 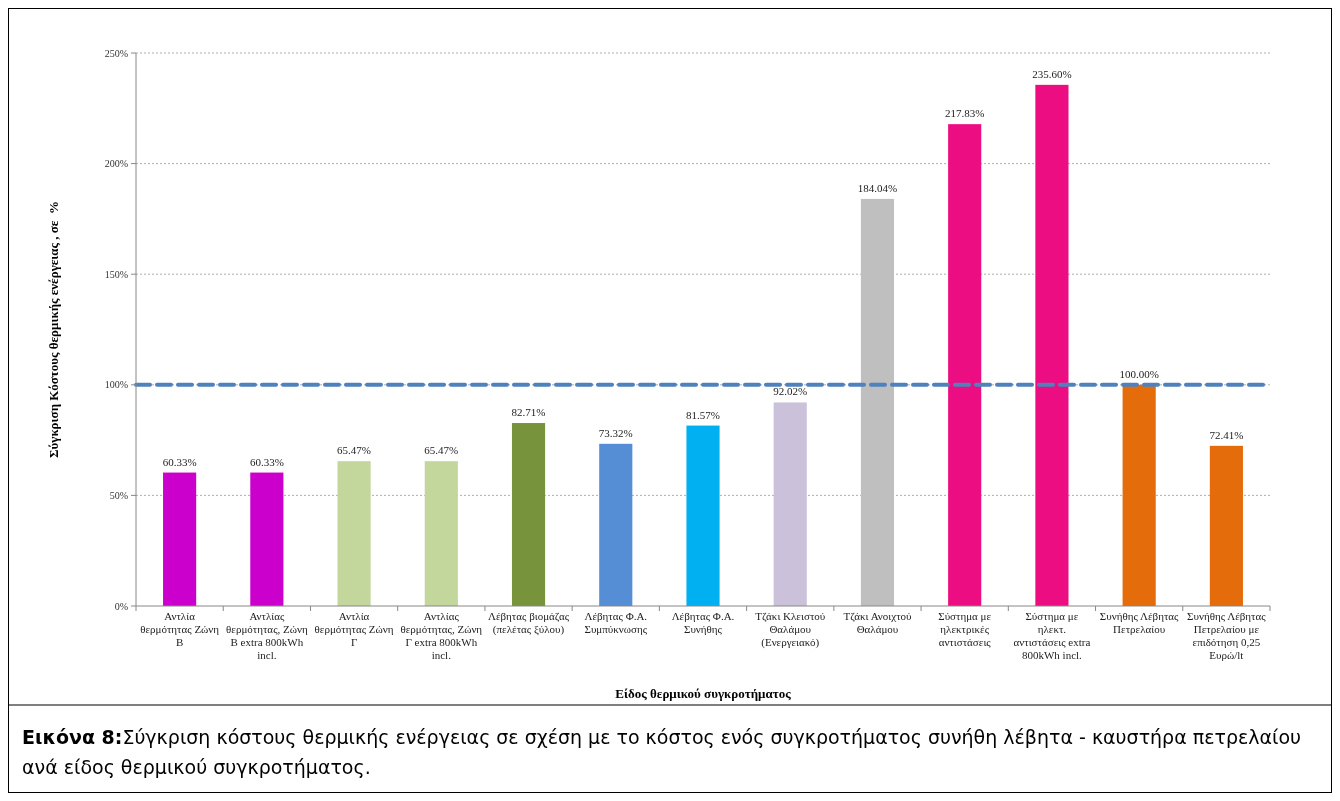 What do you see at coordinates (53, 329) in the screenshot?
I see `y-axis-title: Σύγκριση Κόστους θερμικής ενέργειας , σε %` at bounding box center [53, 329].